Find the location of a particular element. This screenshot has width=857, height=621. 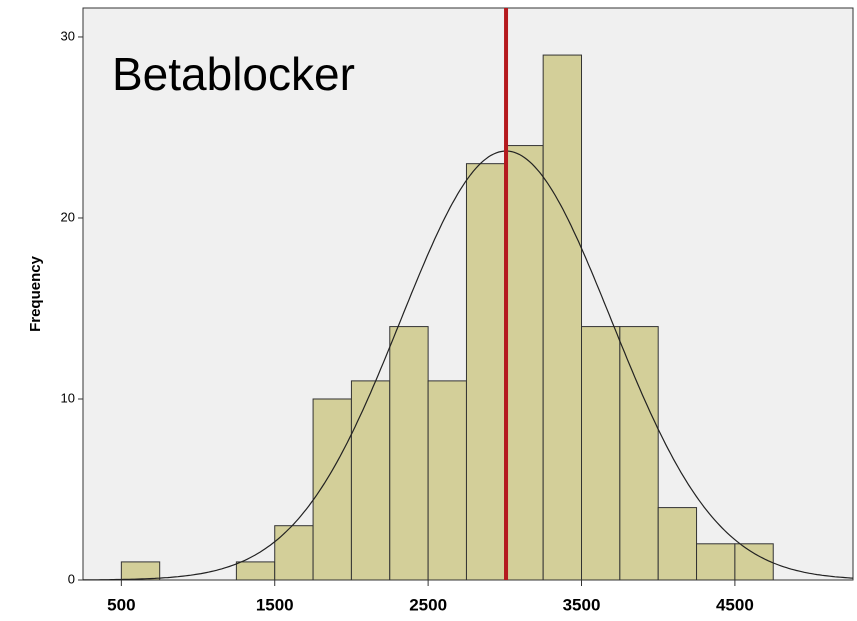

annotation: Betablocker is located at coordinates (233, 74).